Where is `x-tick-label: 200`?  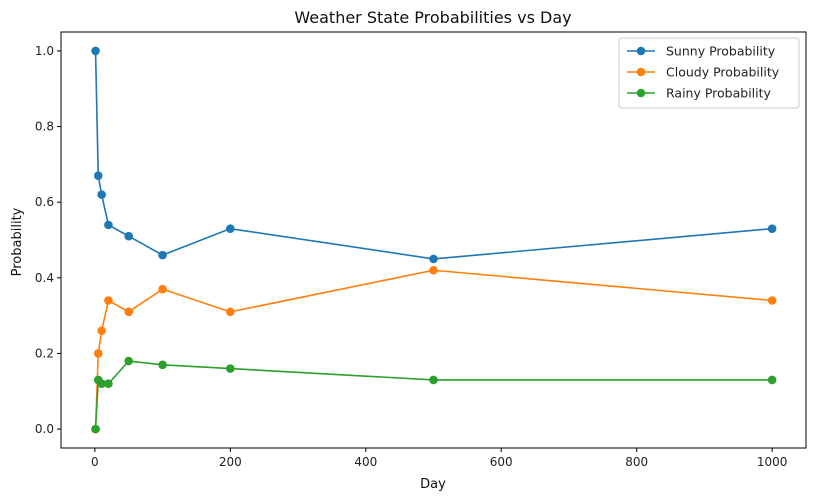 x-tick-label: 200 is located at coordinates (230, 462).